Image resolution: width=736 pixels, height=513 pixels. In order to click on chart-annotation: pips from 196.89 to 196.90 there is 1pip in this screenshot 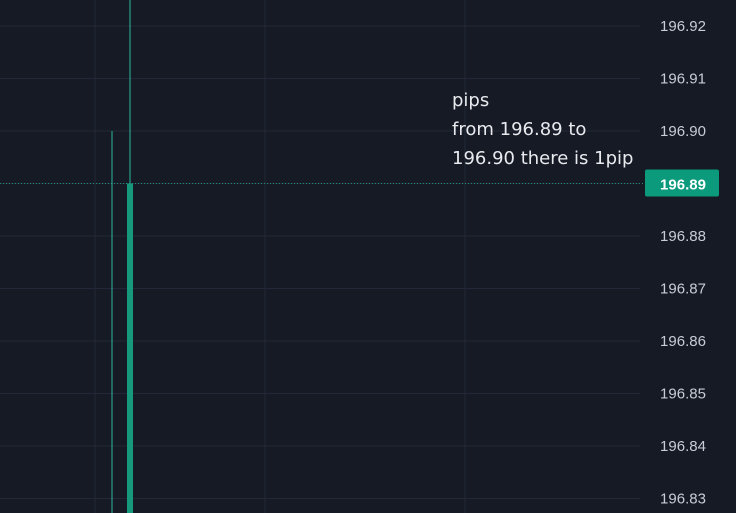, I will do `click(542, 129)`.